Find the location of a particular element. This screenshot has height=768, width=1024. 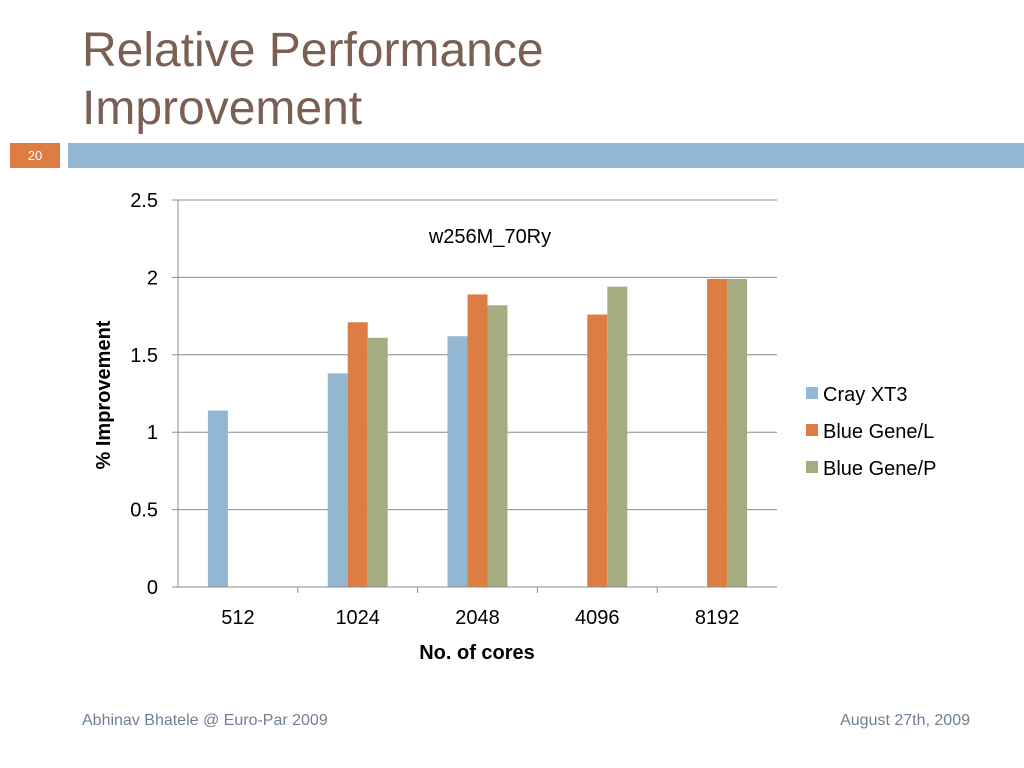

legend-label: Blue Gene/L is located at coordinates (878, 432).